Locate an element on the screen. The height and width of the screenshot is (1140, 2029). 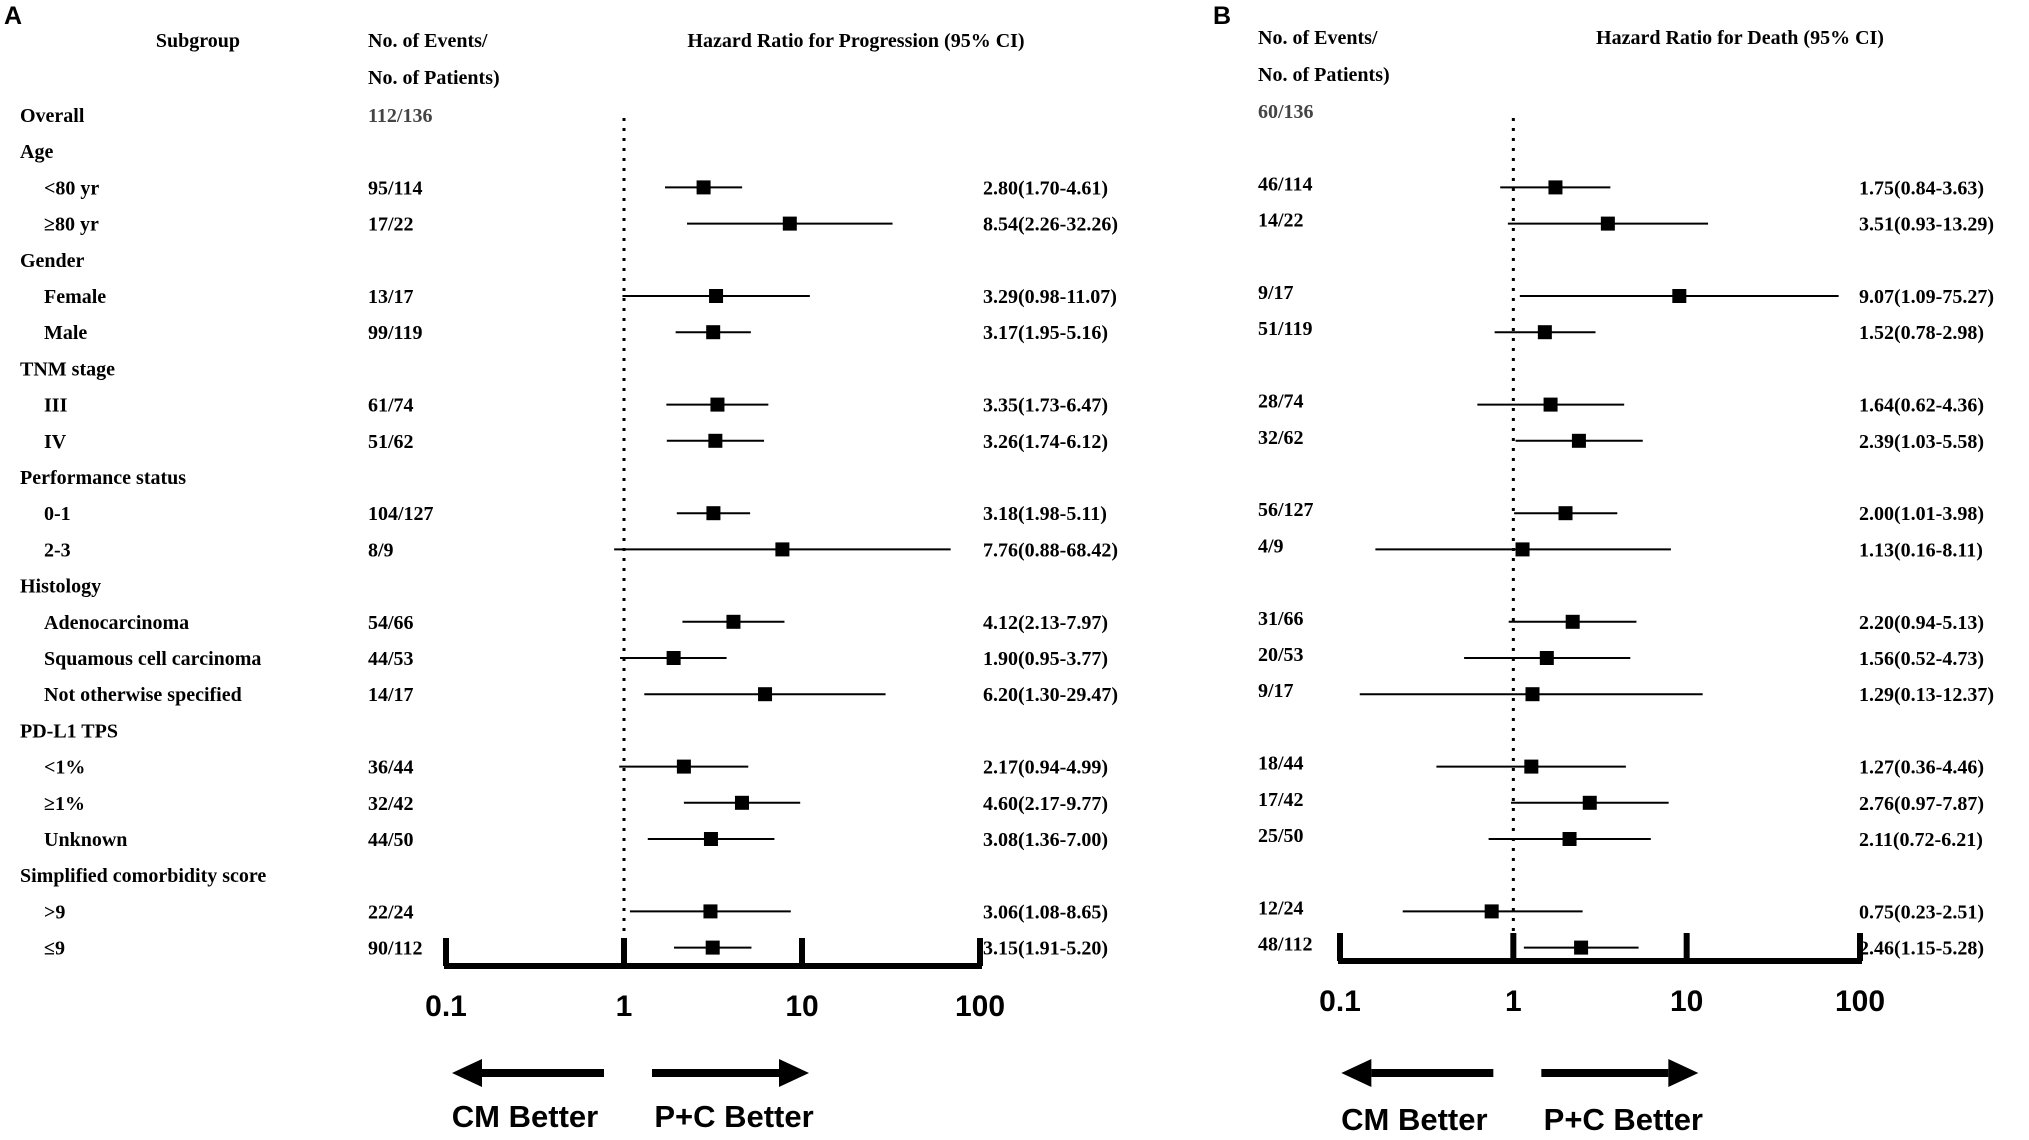
subgroup-label: Squamous cell carcinoma is located at coordinates (152, 659).